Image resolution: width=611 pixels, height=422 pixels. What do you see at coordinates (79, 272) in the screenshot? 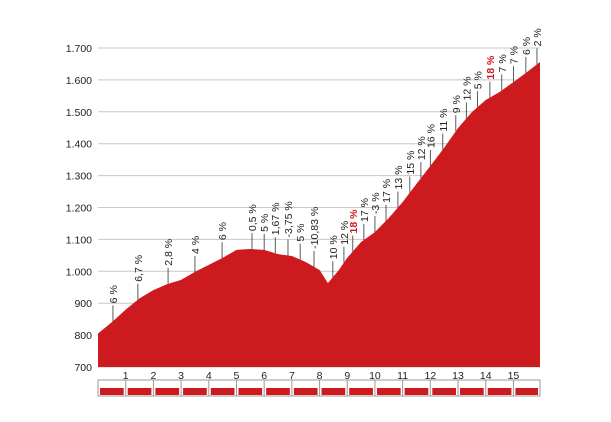
I see `y-tick-label: 1.000` at bounding box center [79, 272].